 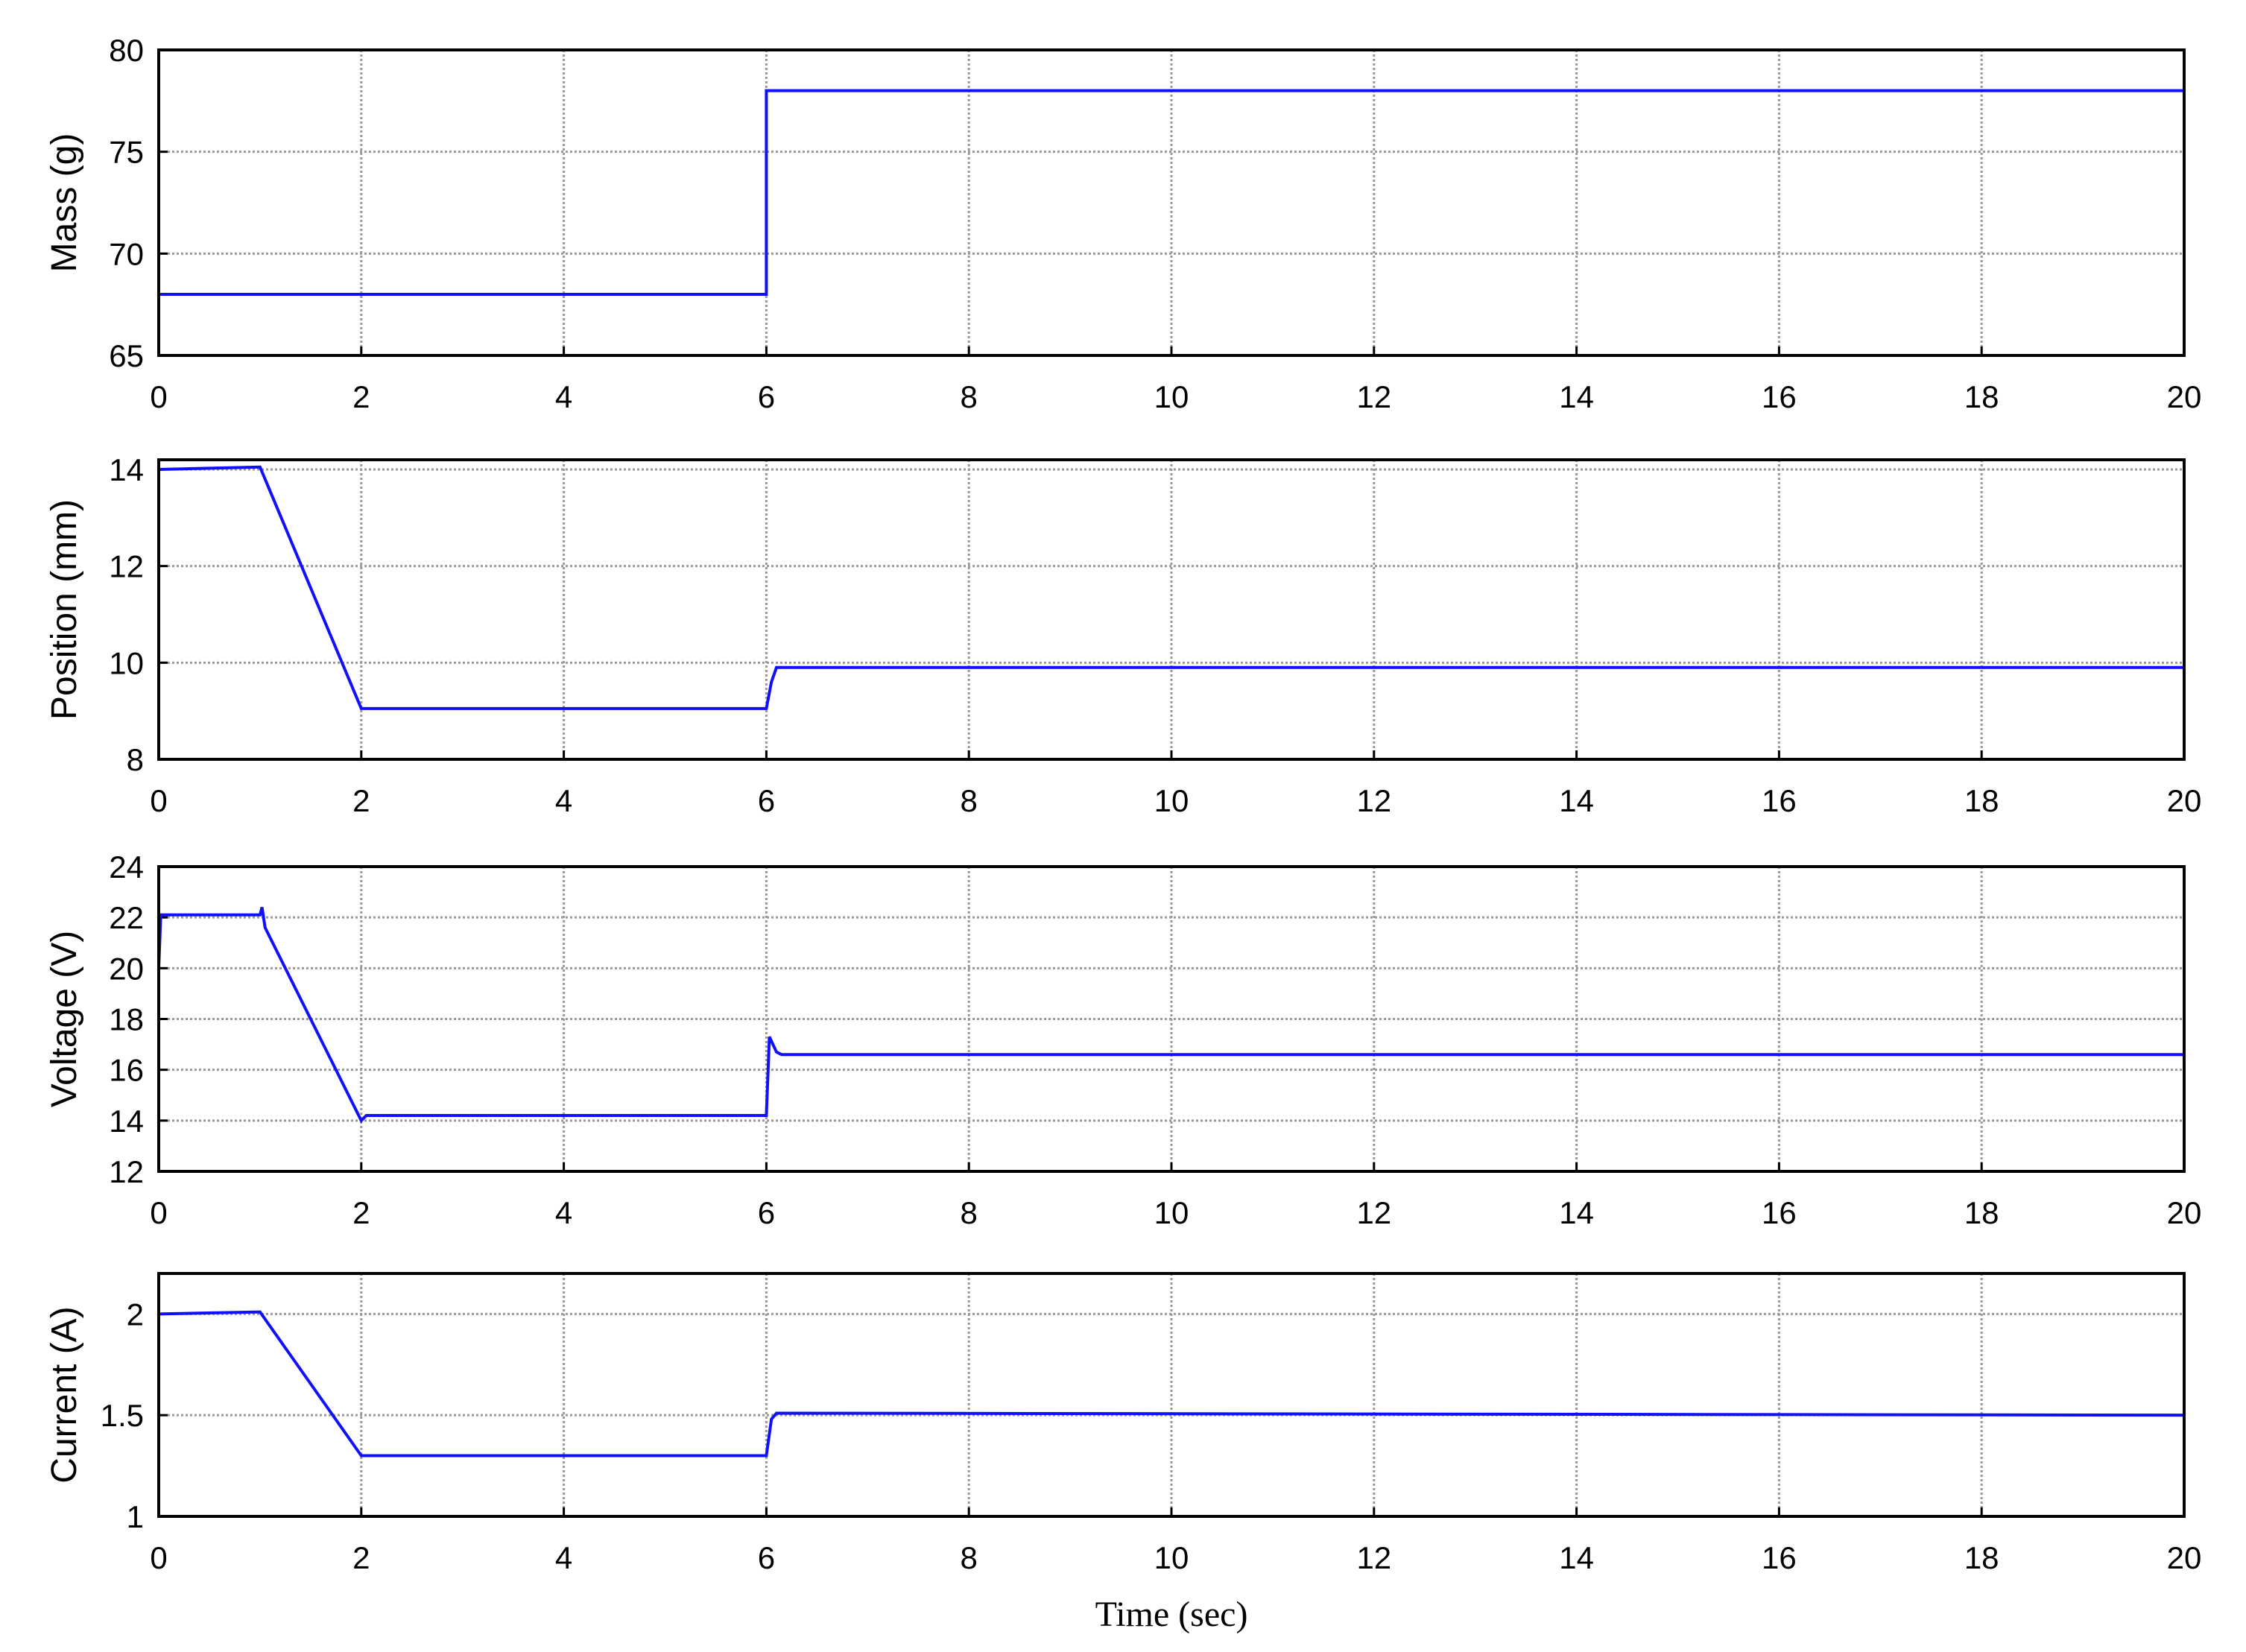 I want to click on y-axis-label: Position (mm), so click(x=64, y=610).